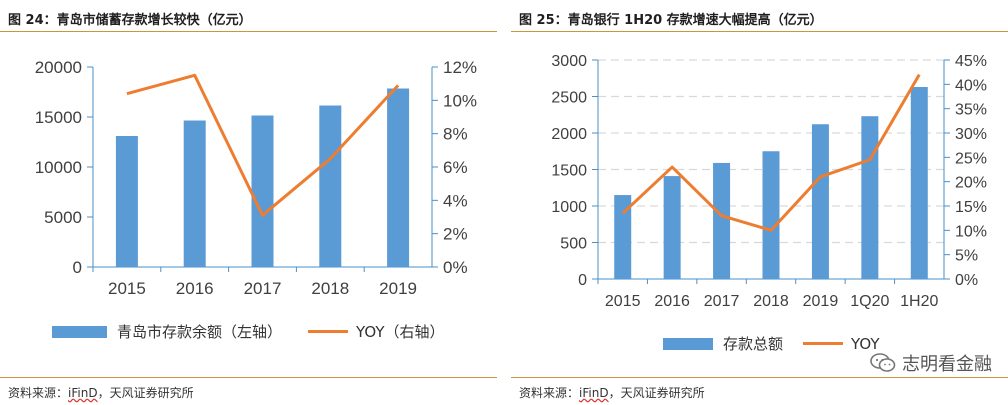  What do you see at coordinates (971, 207) in the screenshot?
I see `y-right-tick-label: 15%` at bounding box center [971, 207].